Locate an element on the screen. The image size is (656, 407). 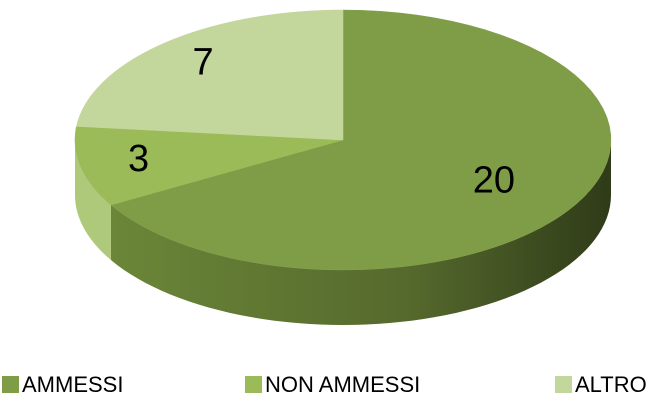
legend-label: AMMESSI is located at coordinates (72, 384).